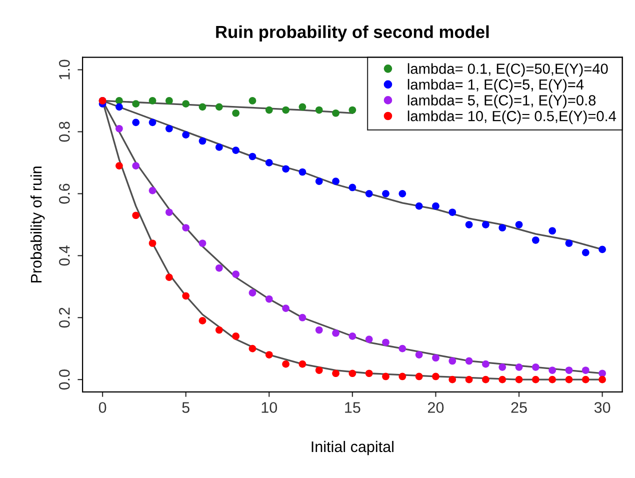 The height and width of the screenshot is (478, 635). Describe the element at coordinates (64, 132) in the screenshot. I see `y-tick-label: 0.8` at that location.